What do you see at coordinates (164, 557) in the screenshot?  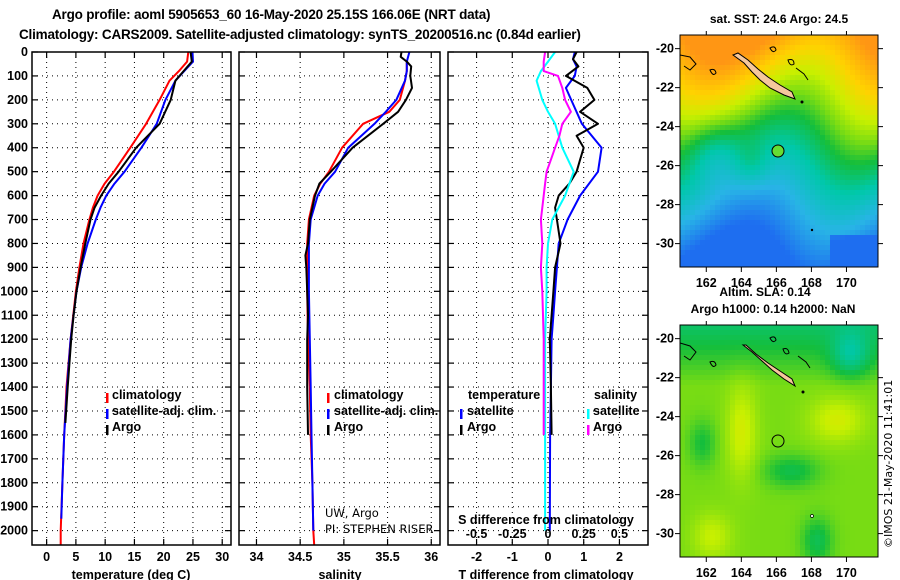 I see `x-tick-label: 20` at bounding box center [164, 557].